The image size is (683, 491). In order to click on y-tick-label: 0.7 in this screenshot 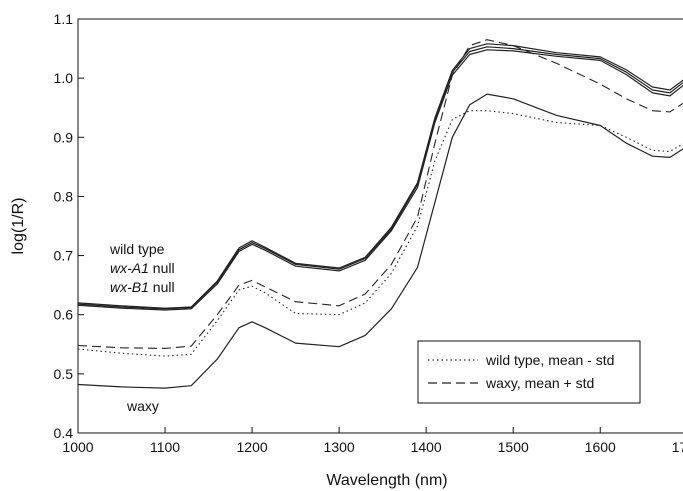, I will do `click(64, 256)`.